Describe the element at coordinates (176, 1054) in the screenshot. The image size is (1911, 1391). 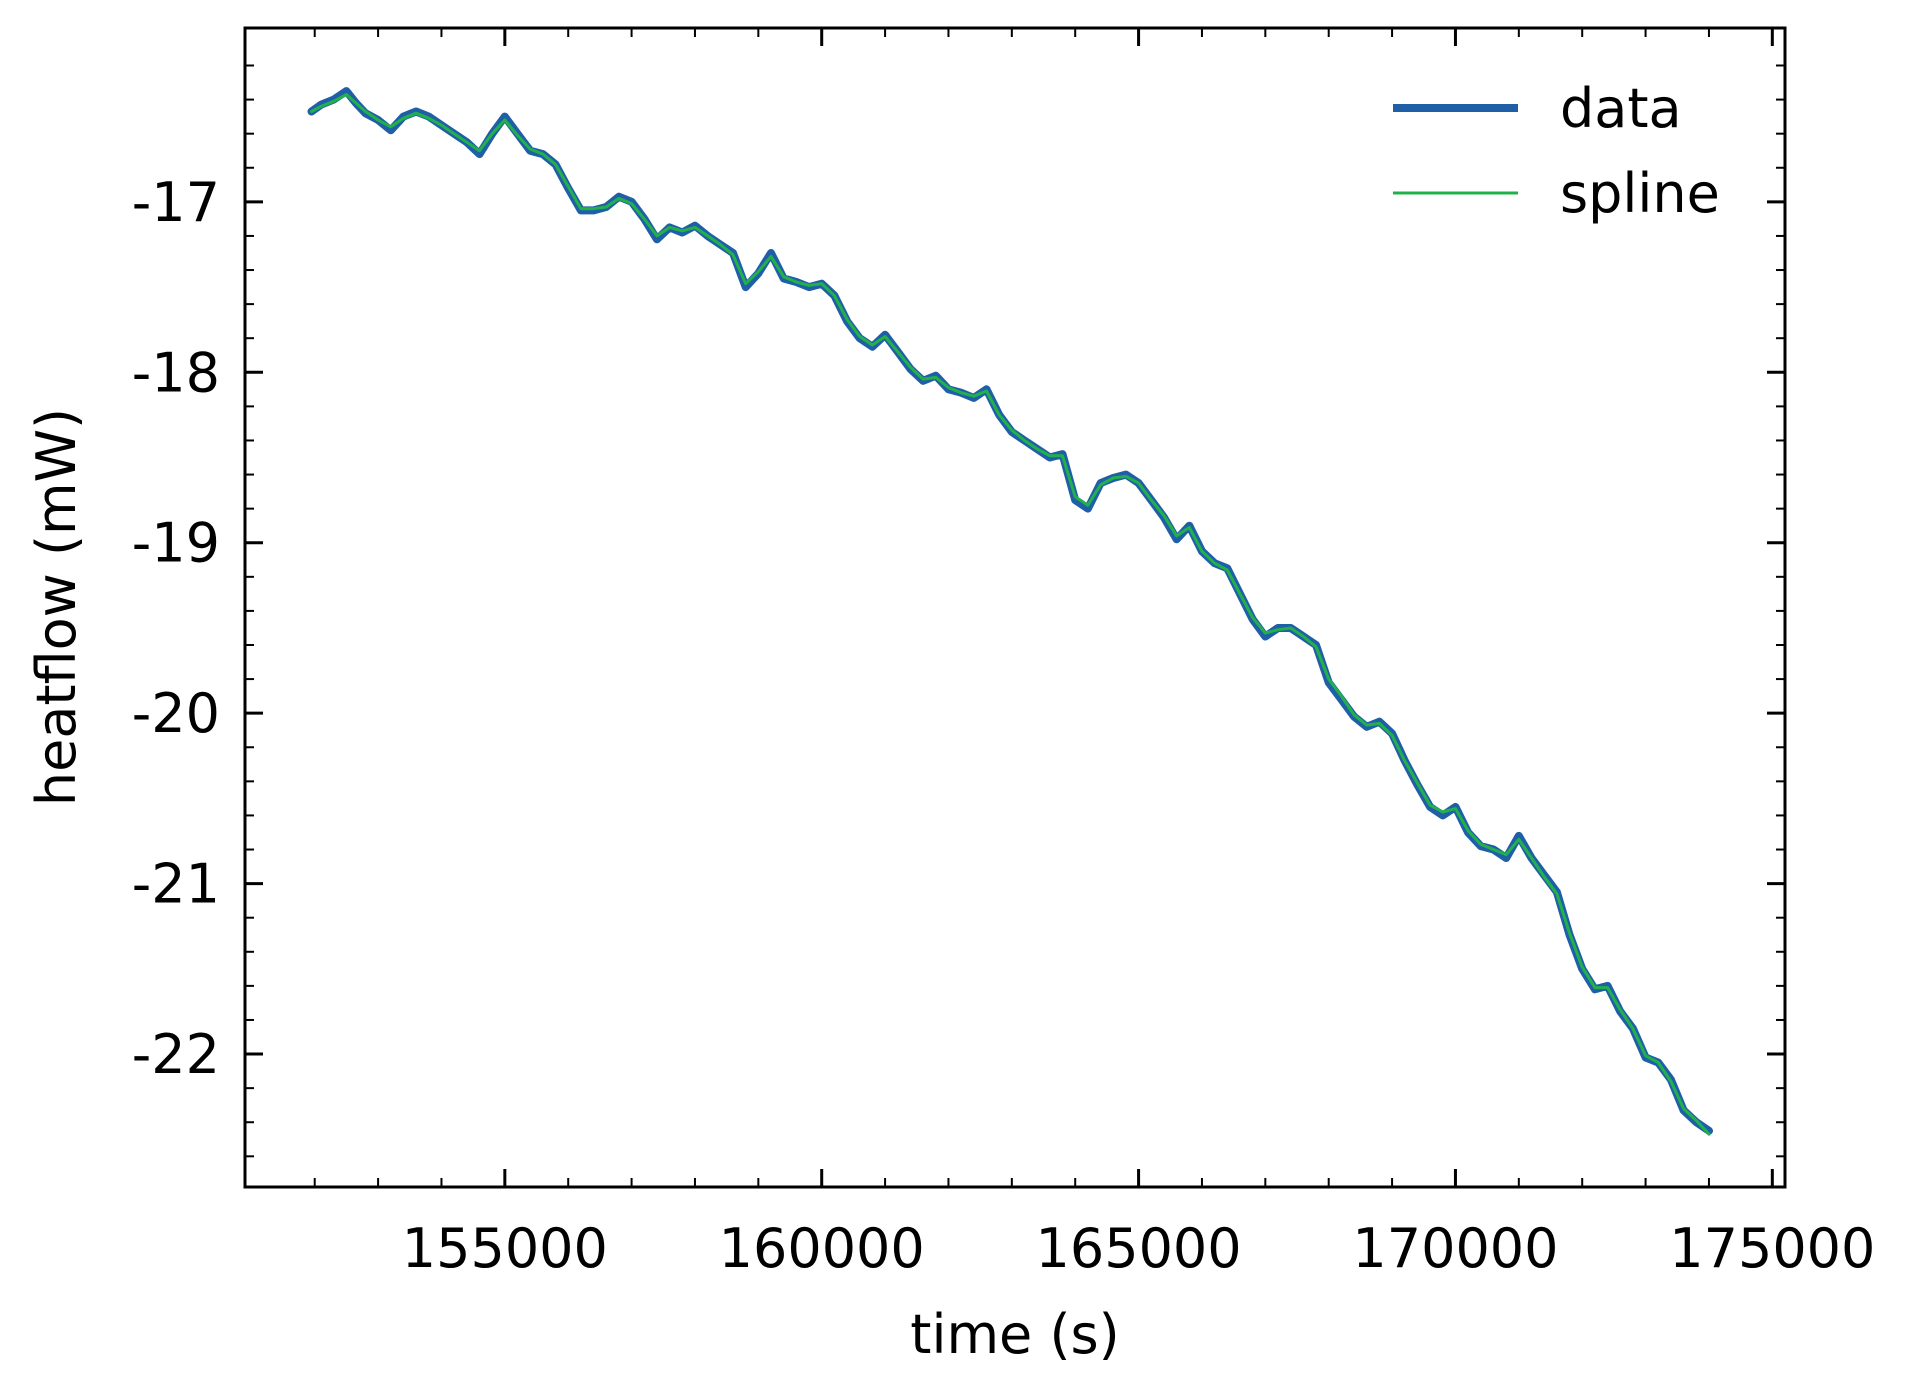
I see `y-tick-label: -22` at that location.